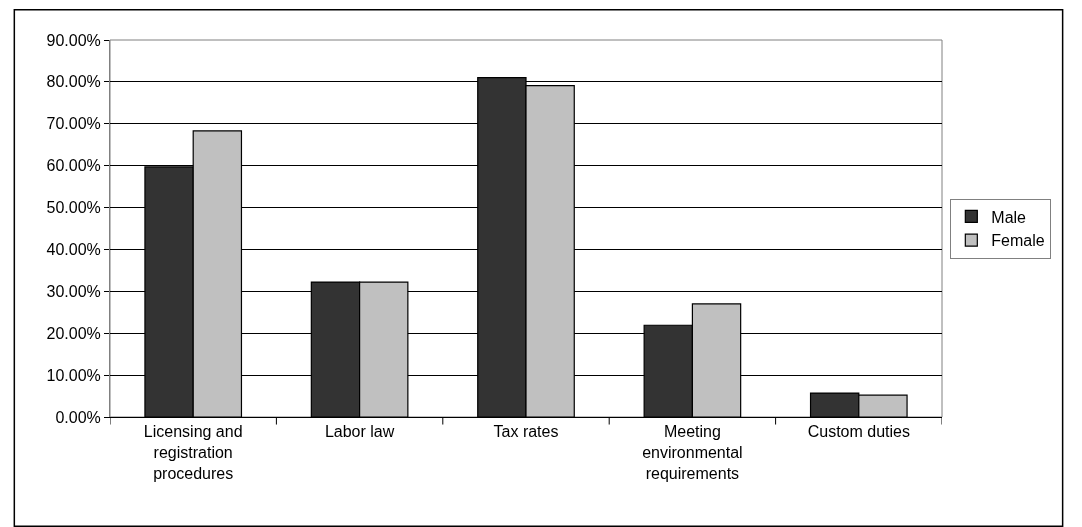 The width and height of the screenshot is (1082, 527). Describe the element at coordinates (73, 291) in the screenshot. I see `y-tick-label: 30.00%` at that location.